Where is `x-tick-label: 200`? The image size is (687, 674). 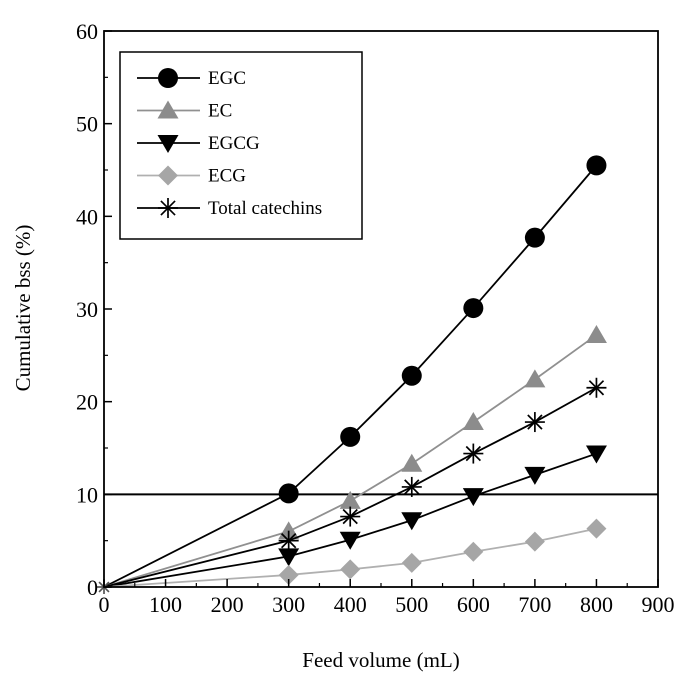
x-tick-label: 200 is located at coordinates (227, 604).